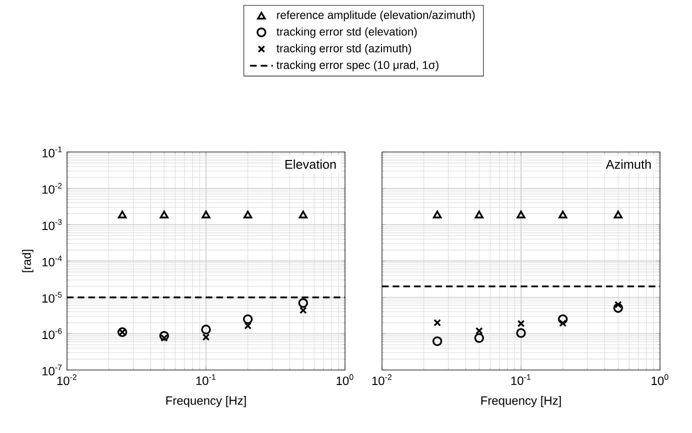  Describe the element at coordinates (311, 164) in the screenshot. I see `chart-title: Elevation` at that location.